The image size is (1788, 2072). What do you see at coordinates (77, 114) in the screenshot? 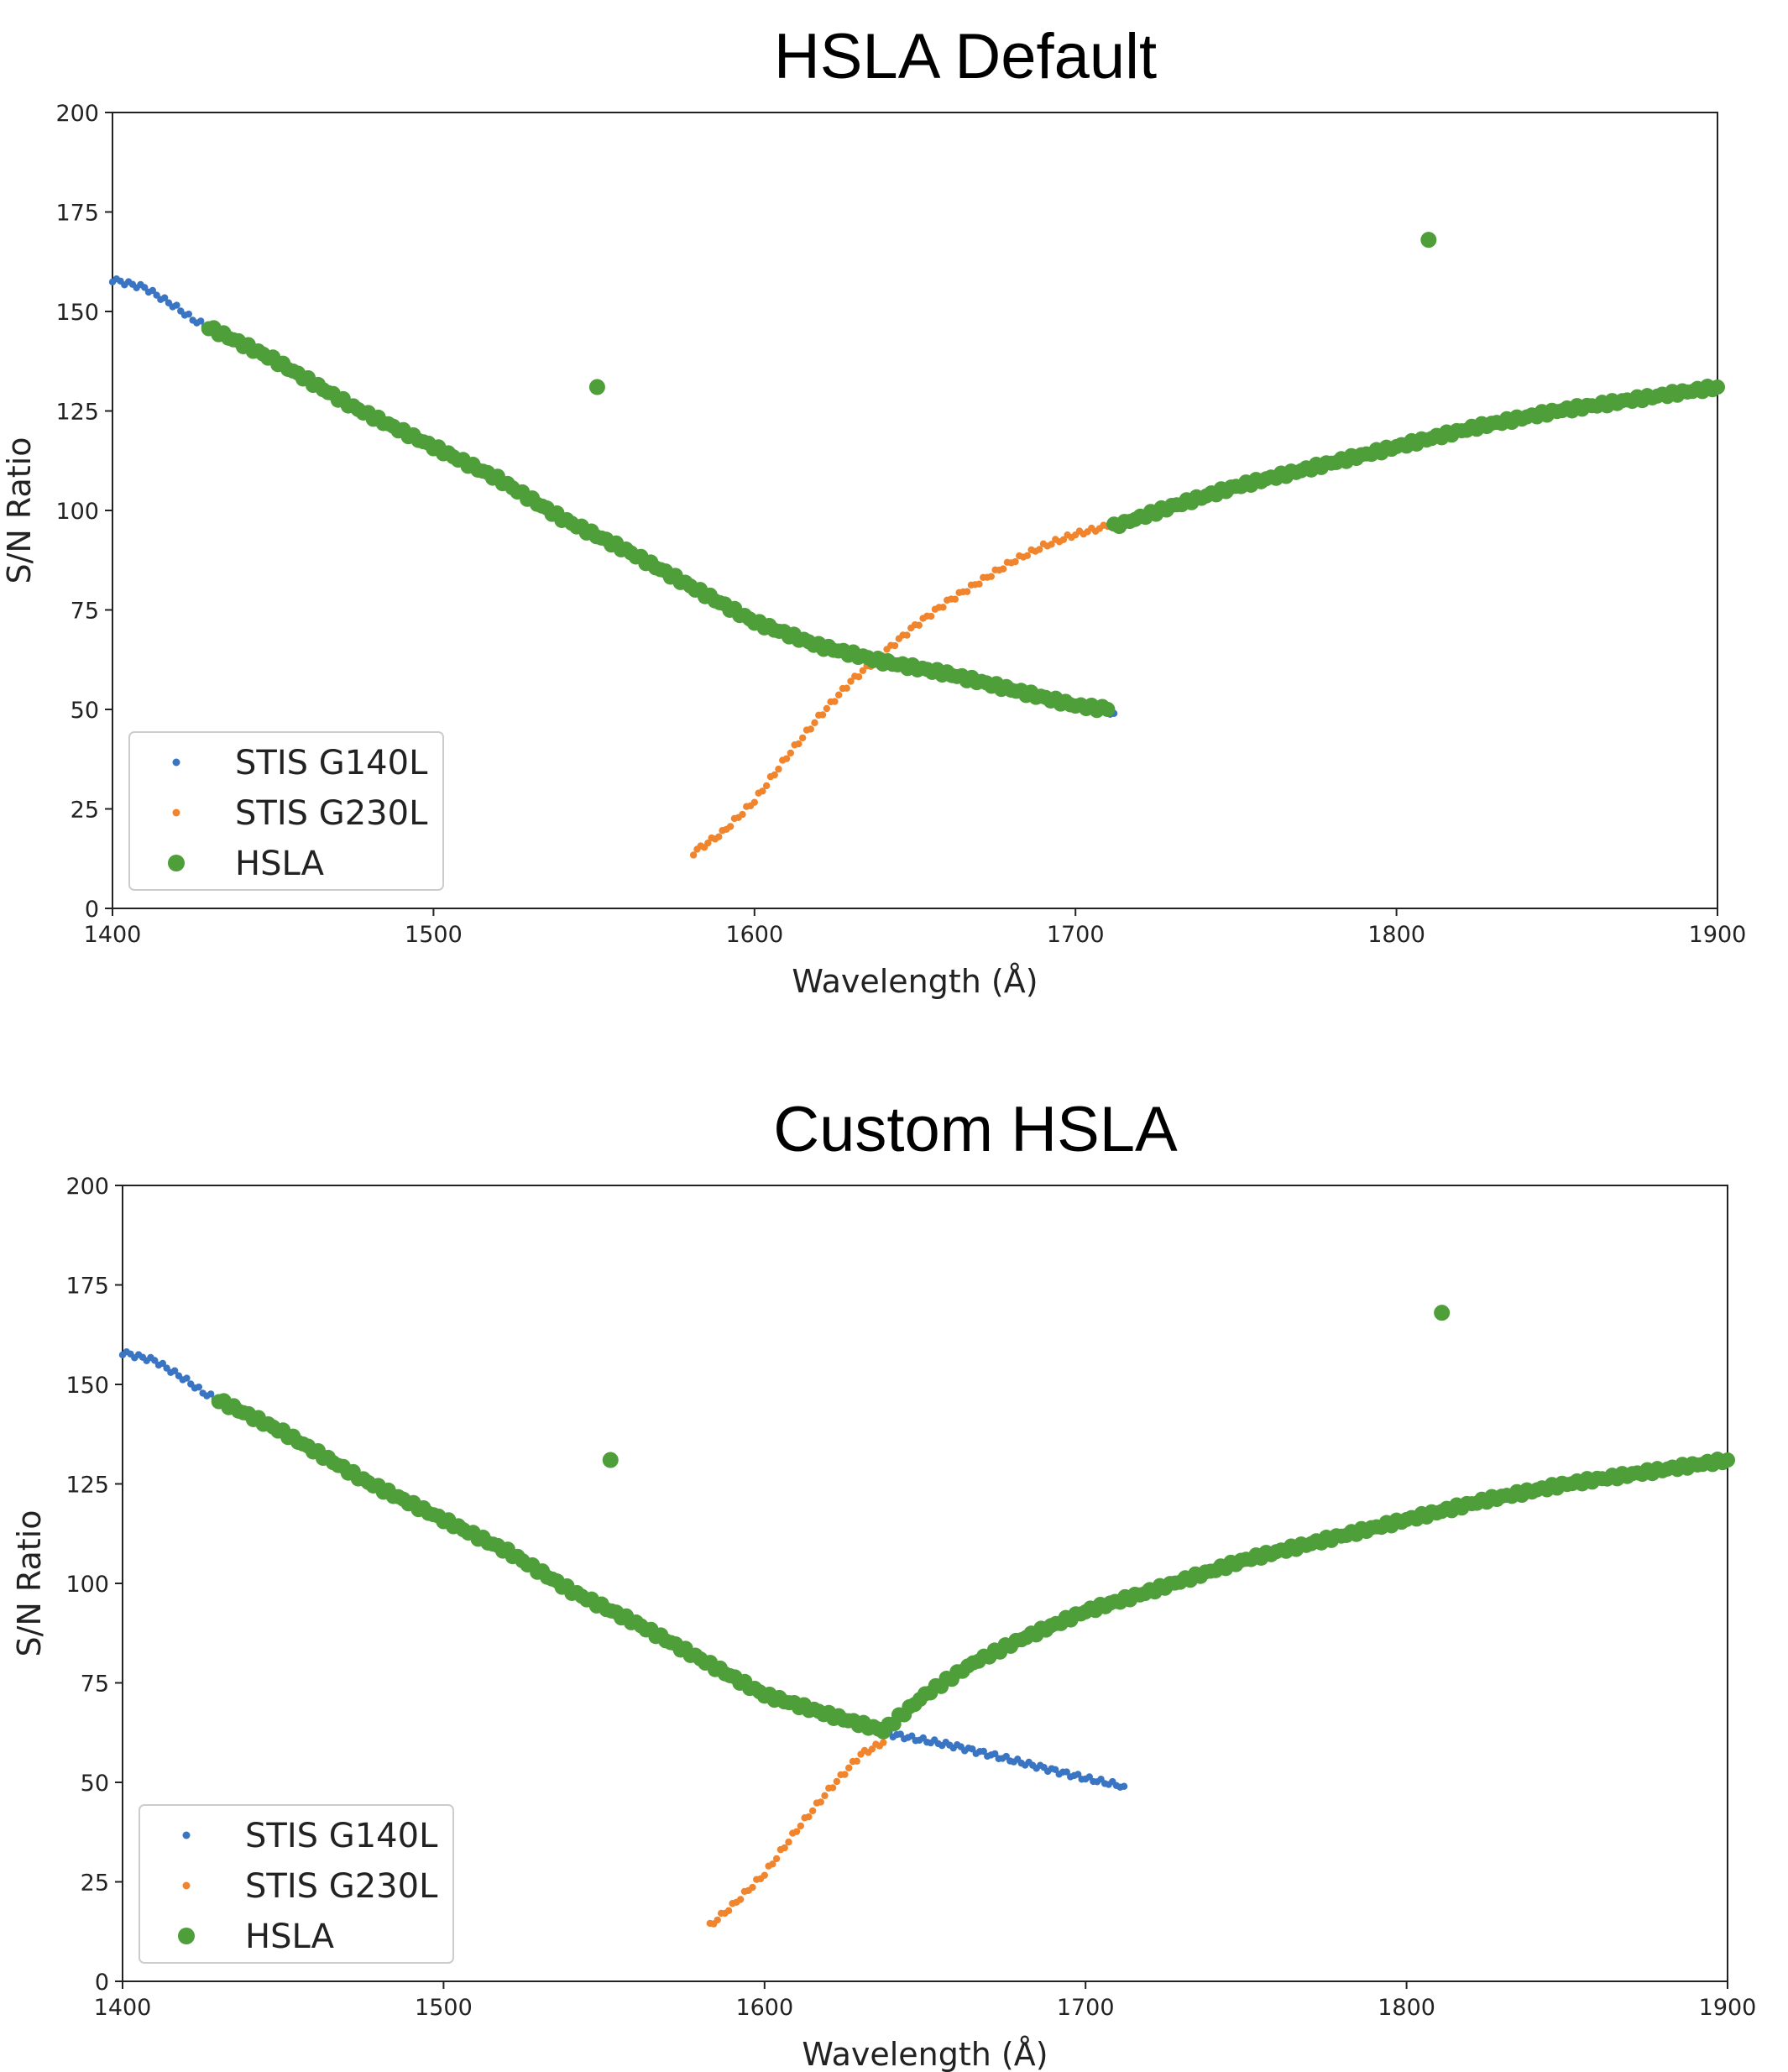
I see `y-tick-label-200: 200` at bounding box center [77, 114].